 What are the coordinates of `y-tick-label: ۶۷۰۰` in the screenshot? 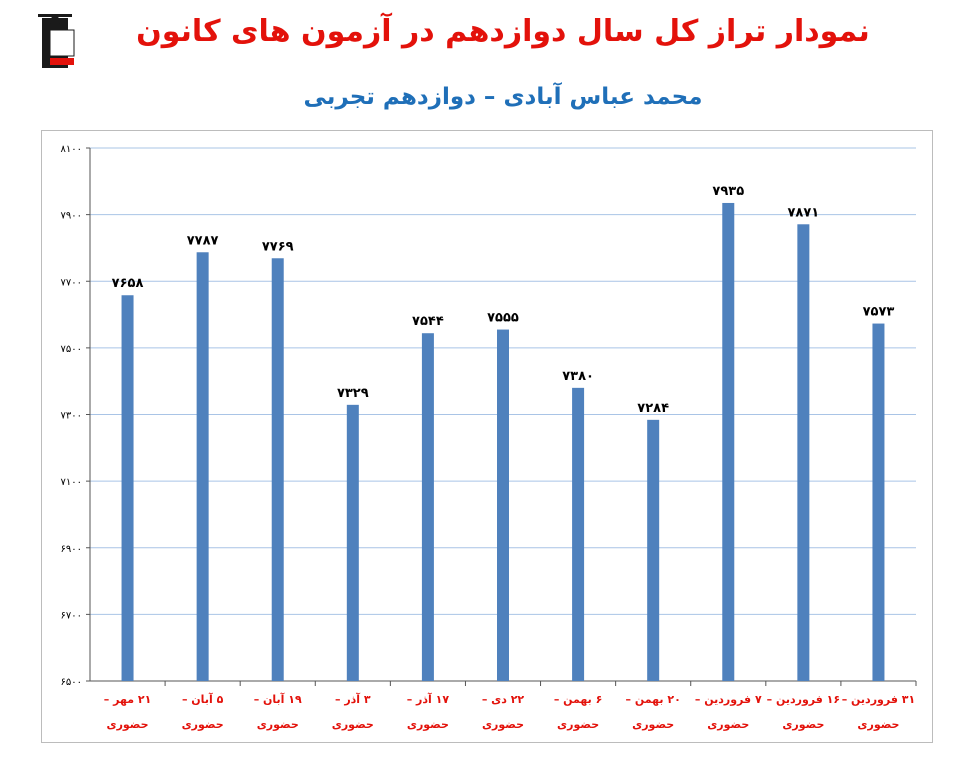 It's located at (71, 615).